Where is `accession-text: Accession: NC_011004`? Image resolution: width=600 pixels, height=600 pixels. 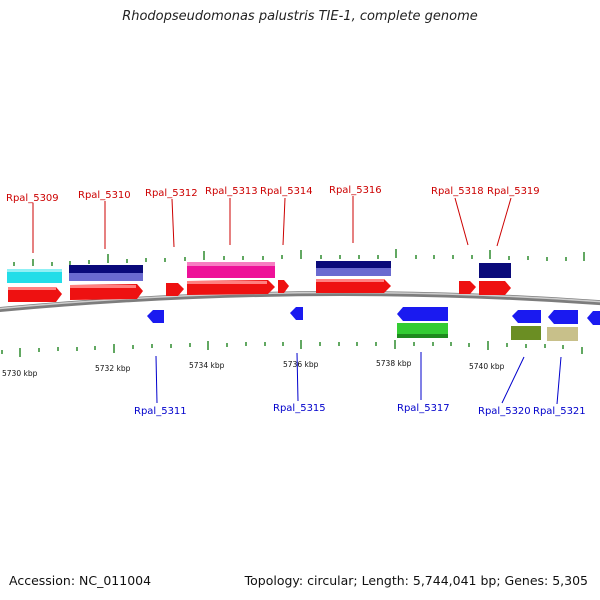
accession-text: Accession: NC_011004 is located at coordinates (80, 580).